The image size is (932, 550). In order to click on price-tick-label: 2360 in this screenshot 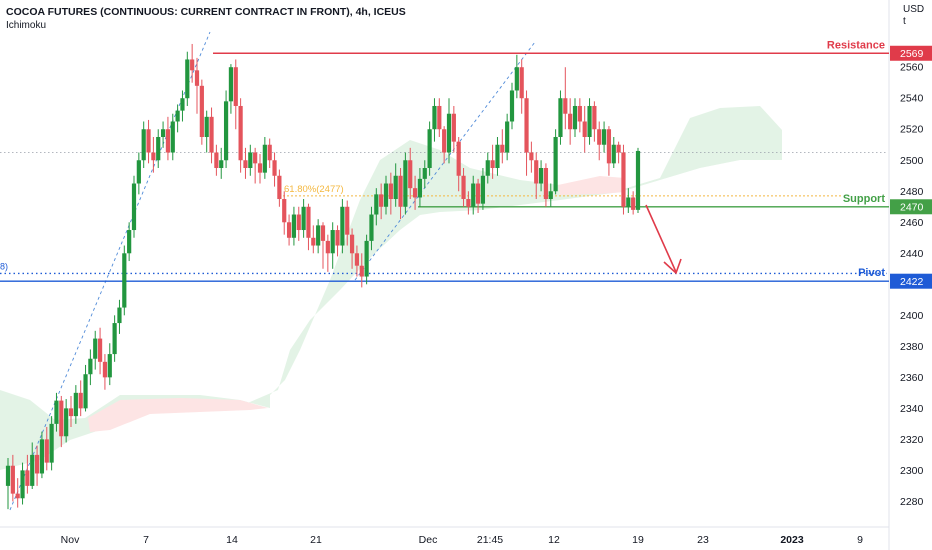, I will do `click(912, 378)`.